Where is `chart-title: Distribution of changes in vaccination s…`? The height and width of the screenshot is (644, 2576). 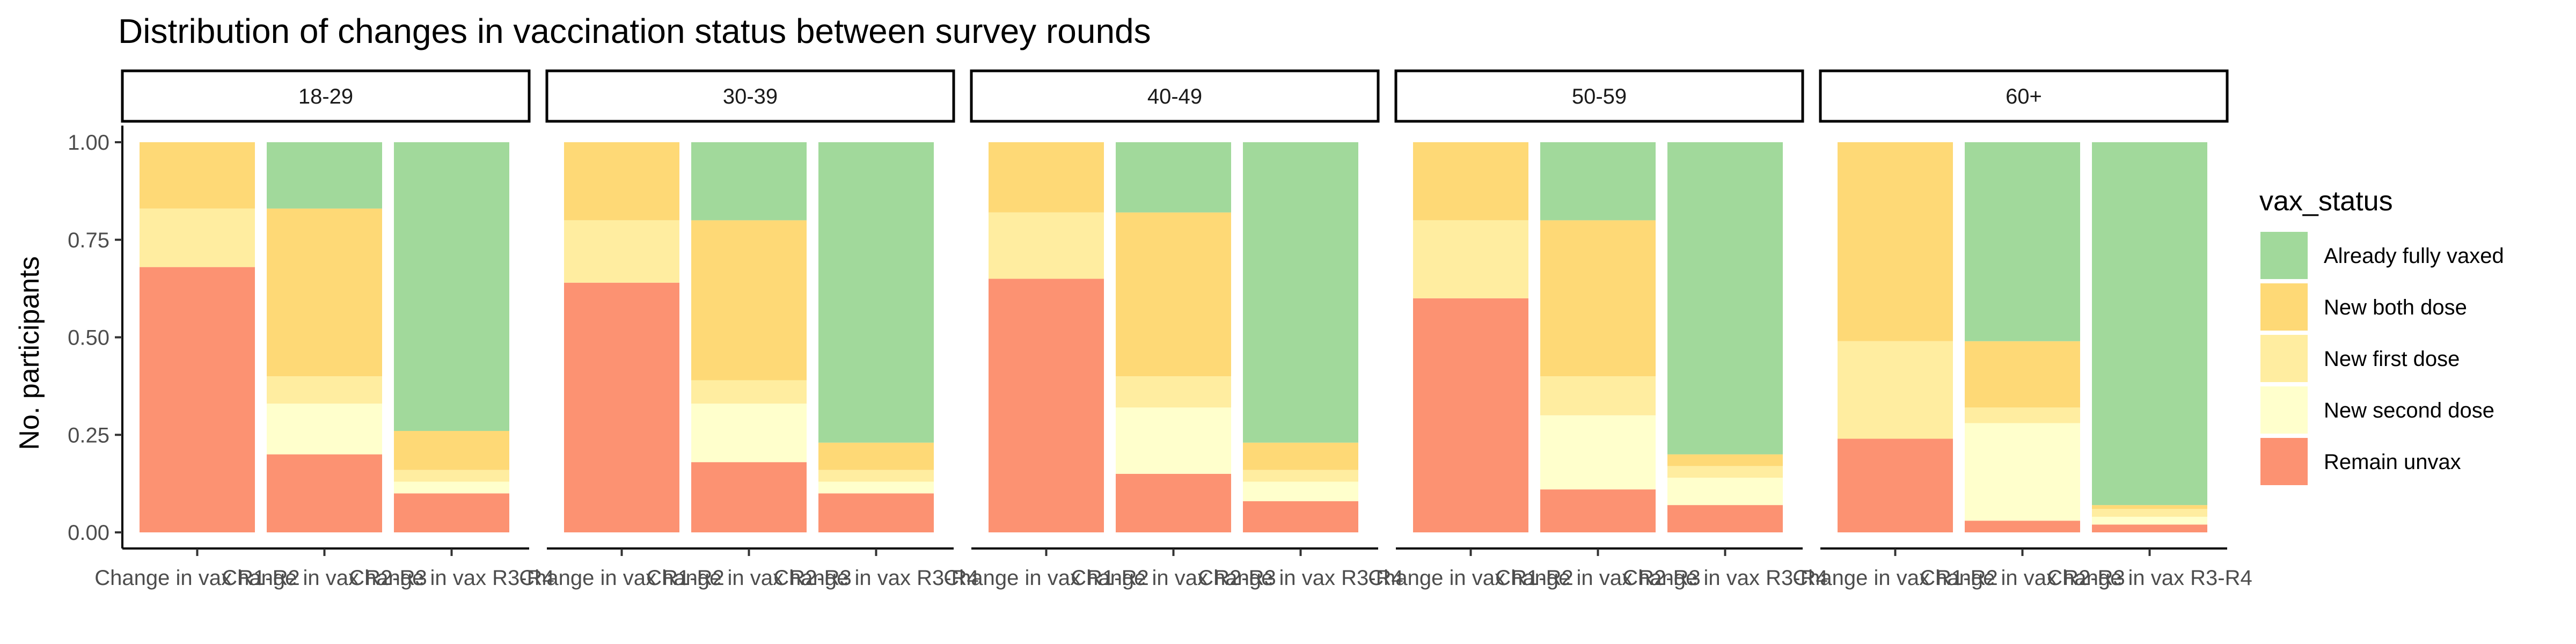 chart-title: Distribution of changes in vaccination s… is located at coordinates (634, 31).